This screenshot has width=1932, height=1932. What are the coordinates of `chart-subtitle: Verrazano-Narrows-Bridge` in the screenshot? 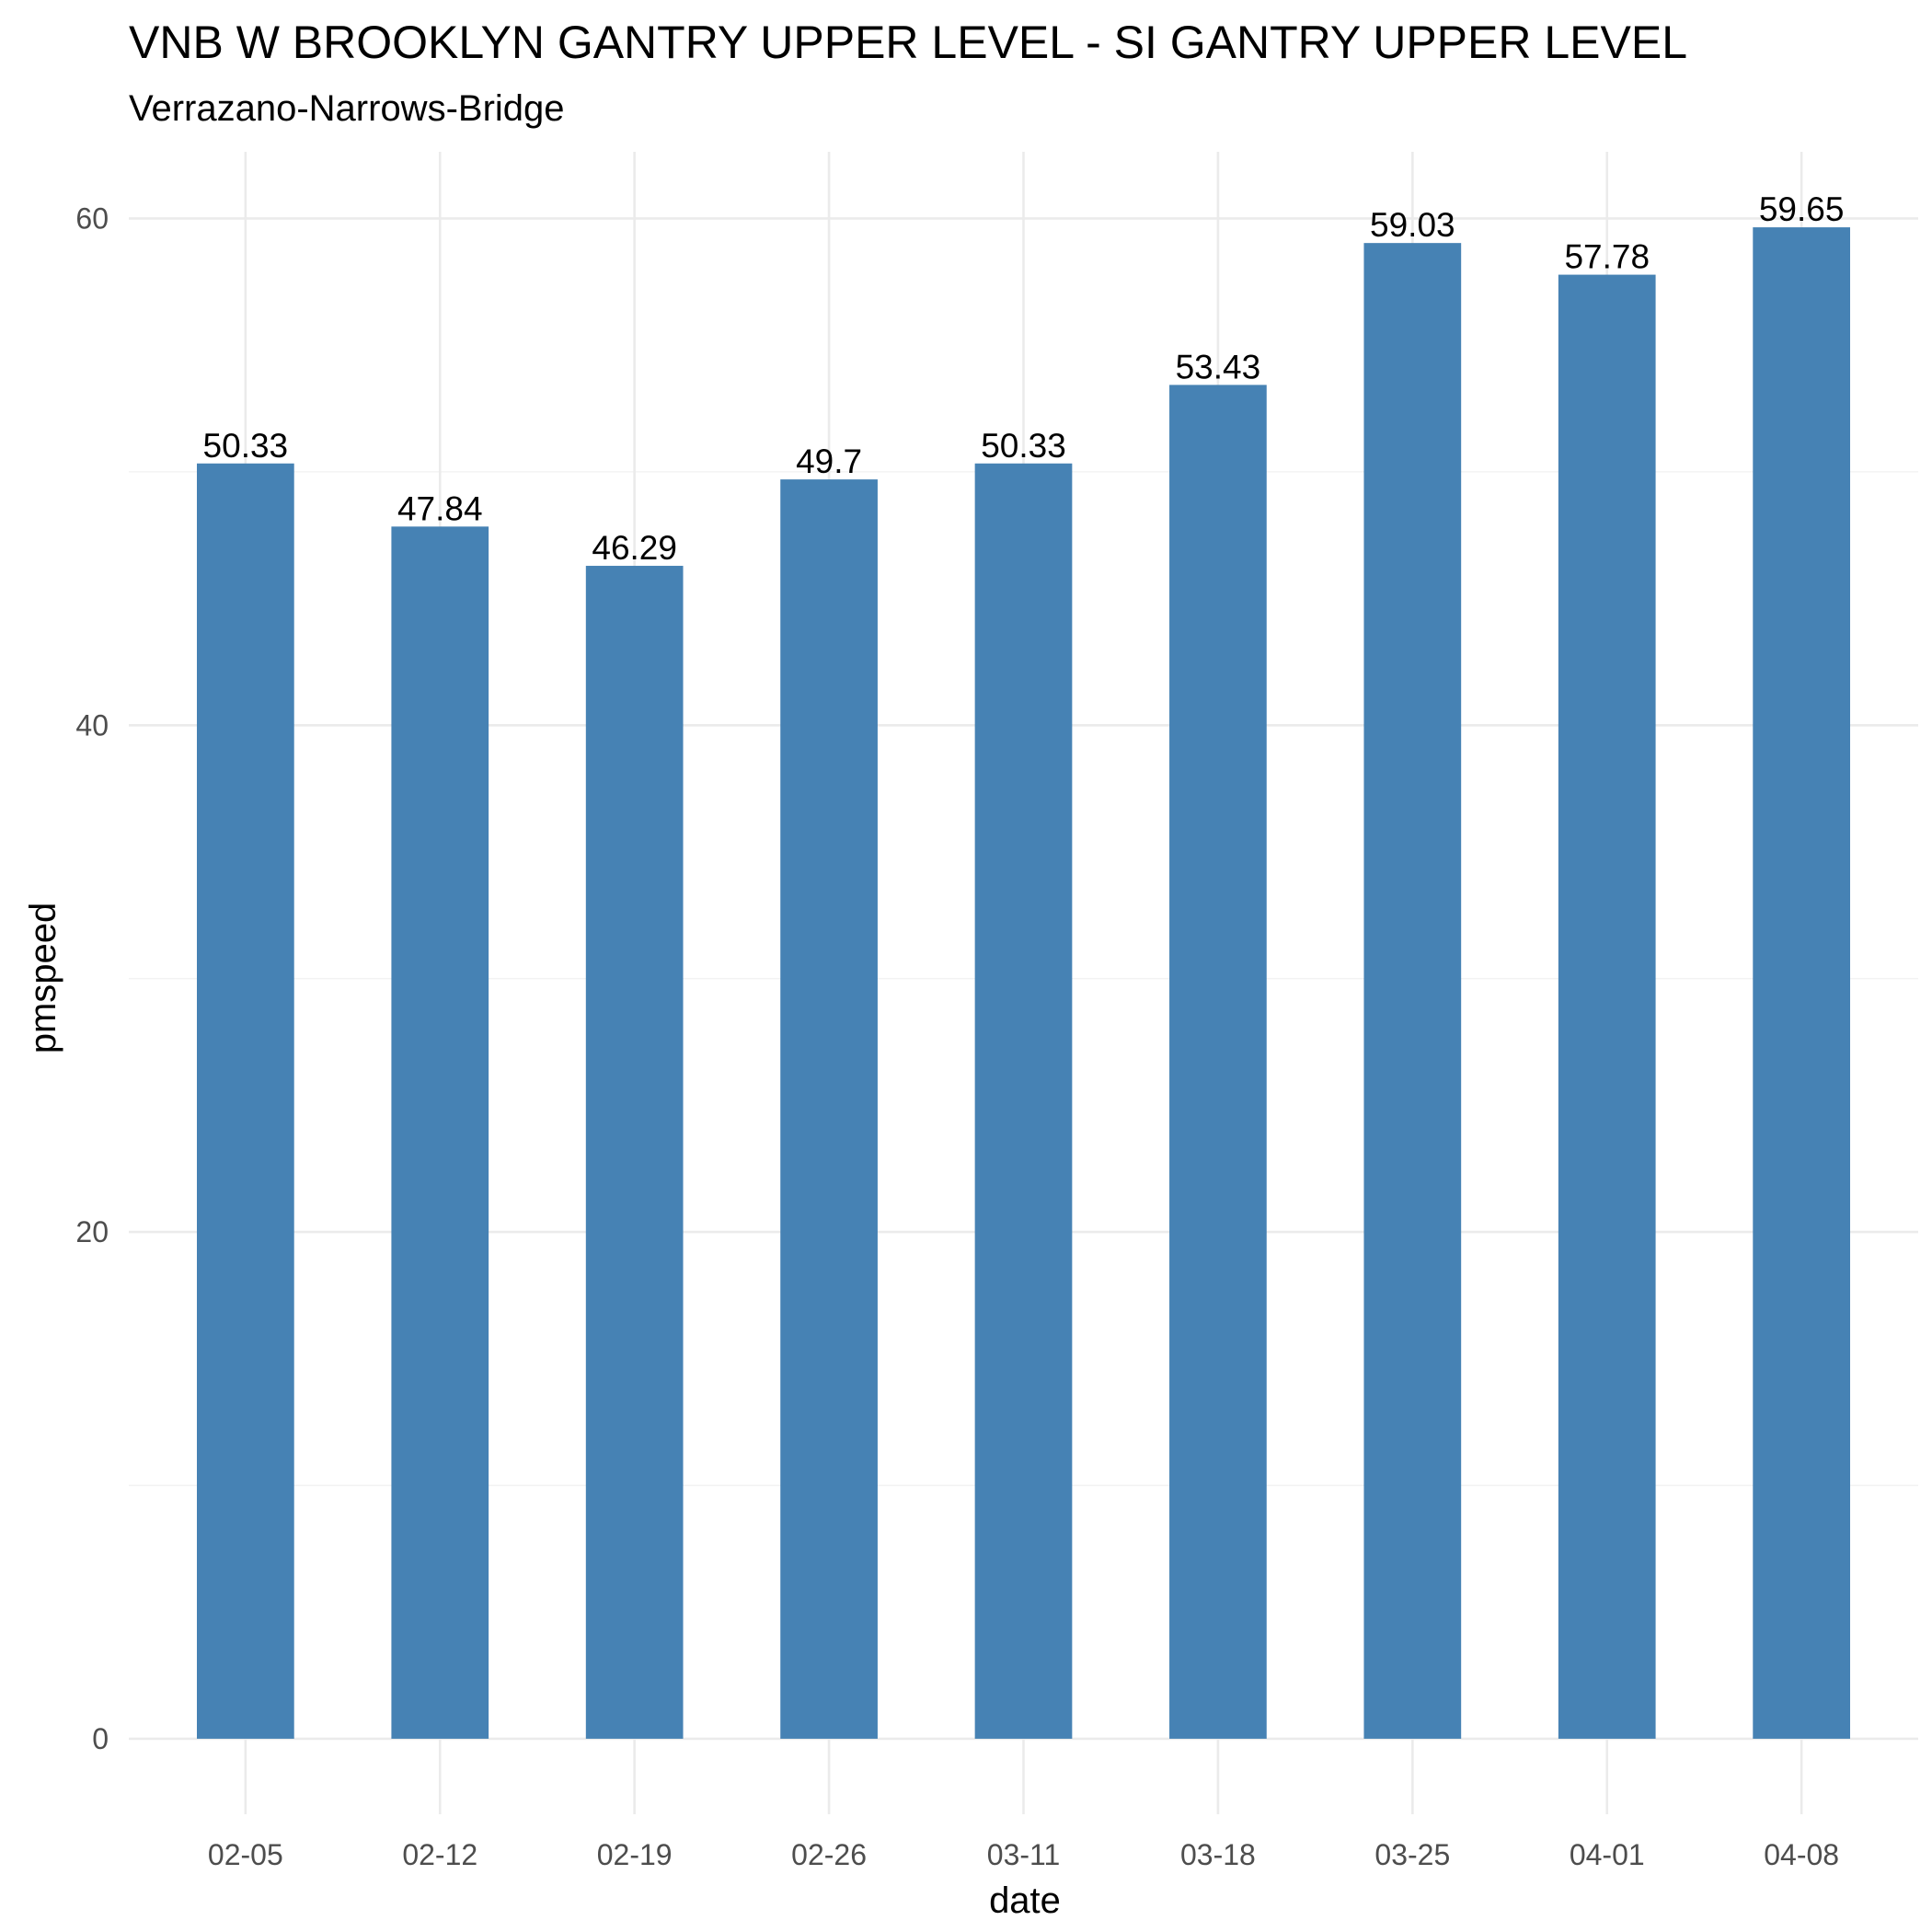 It's located at (347, 108).